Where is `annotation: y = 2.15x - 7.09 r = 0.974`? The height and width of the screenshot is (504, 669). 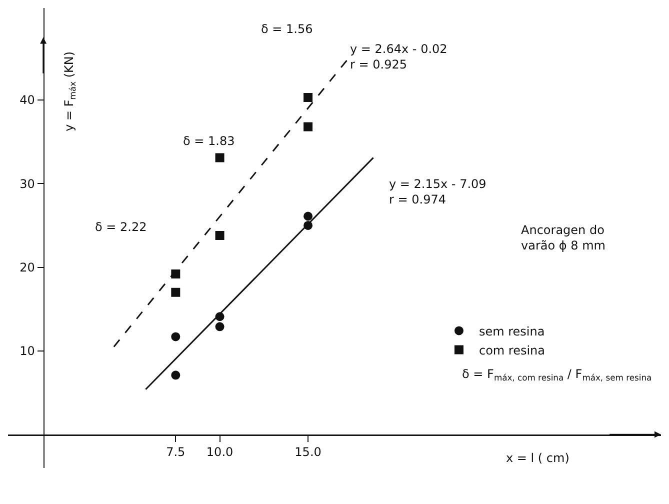 annotation: y = 2.15x - 7.09 r = 0.974 is located at coordinates (437, 192).